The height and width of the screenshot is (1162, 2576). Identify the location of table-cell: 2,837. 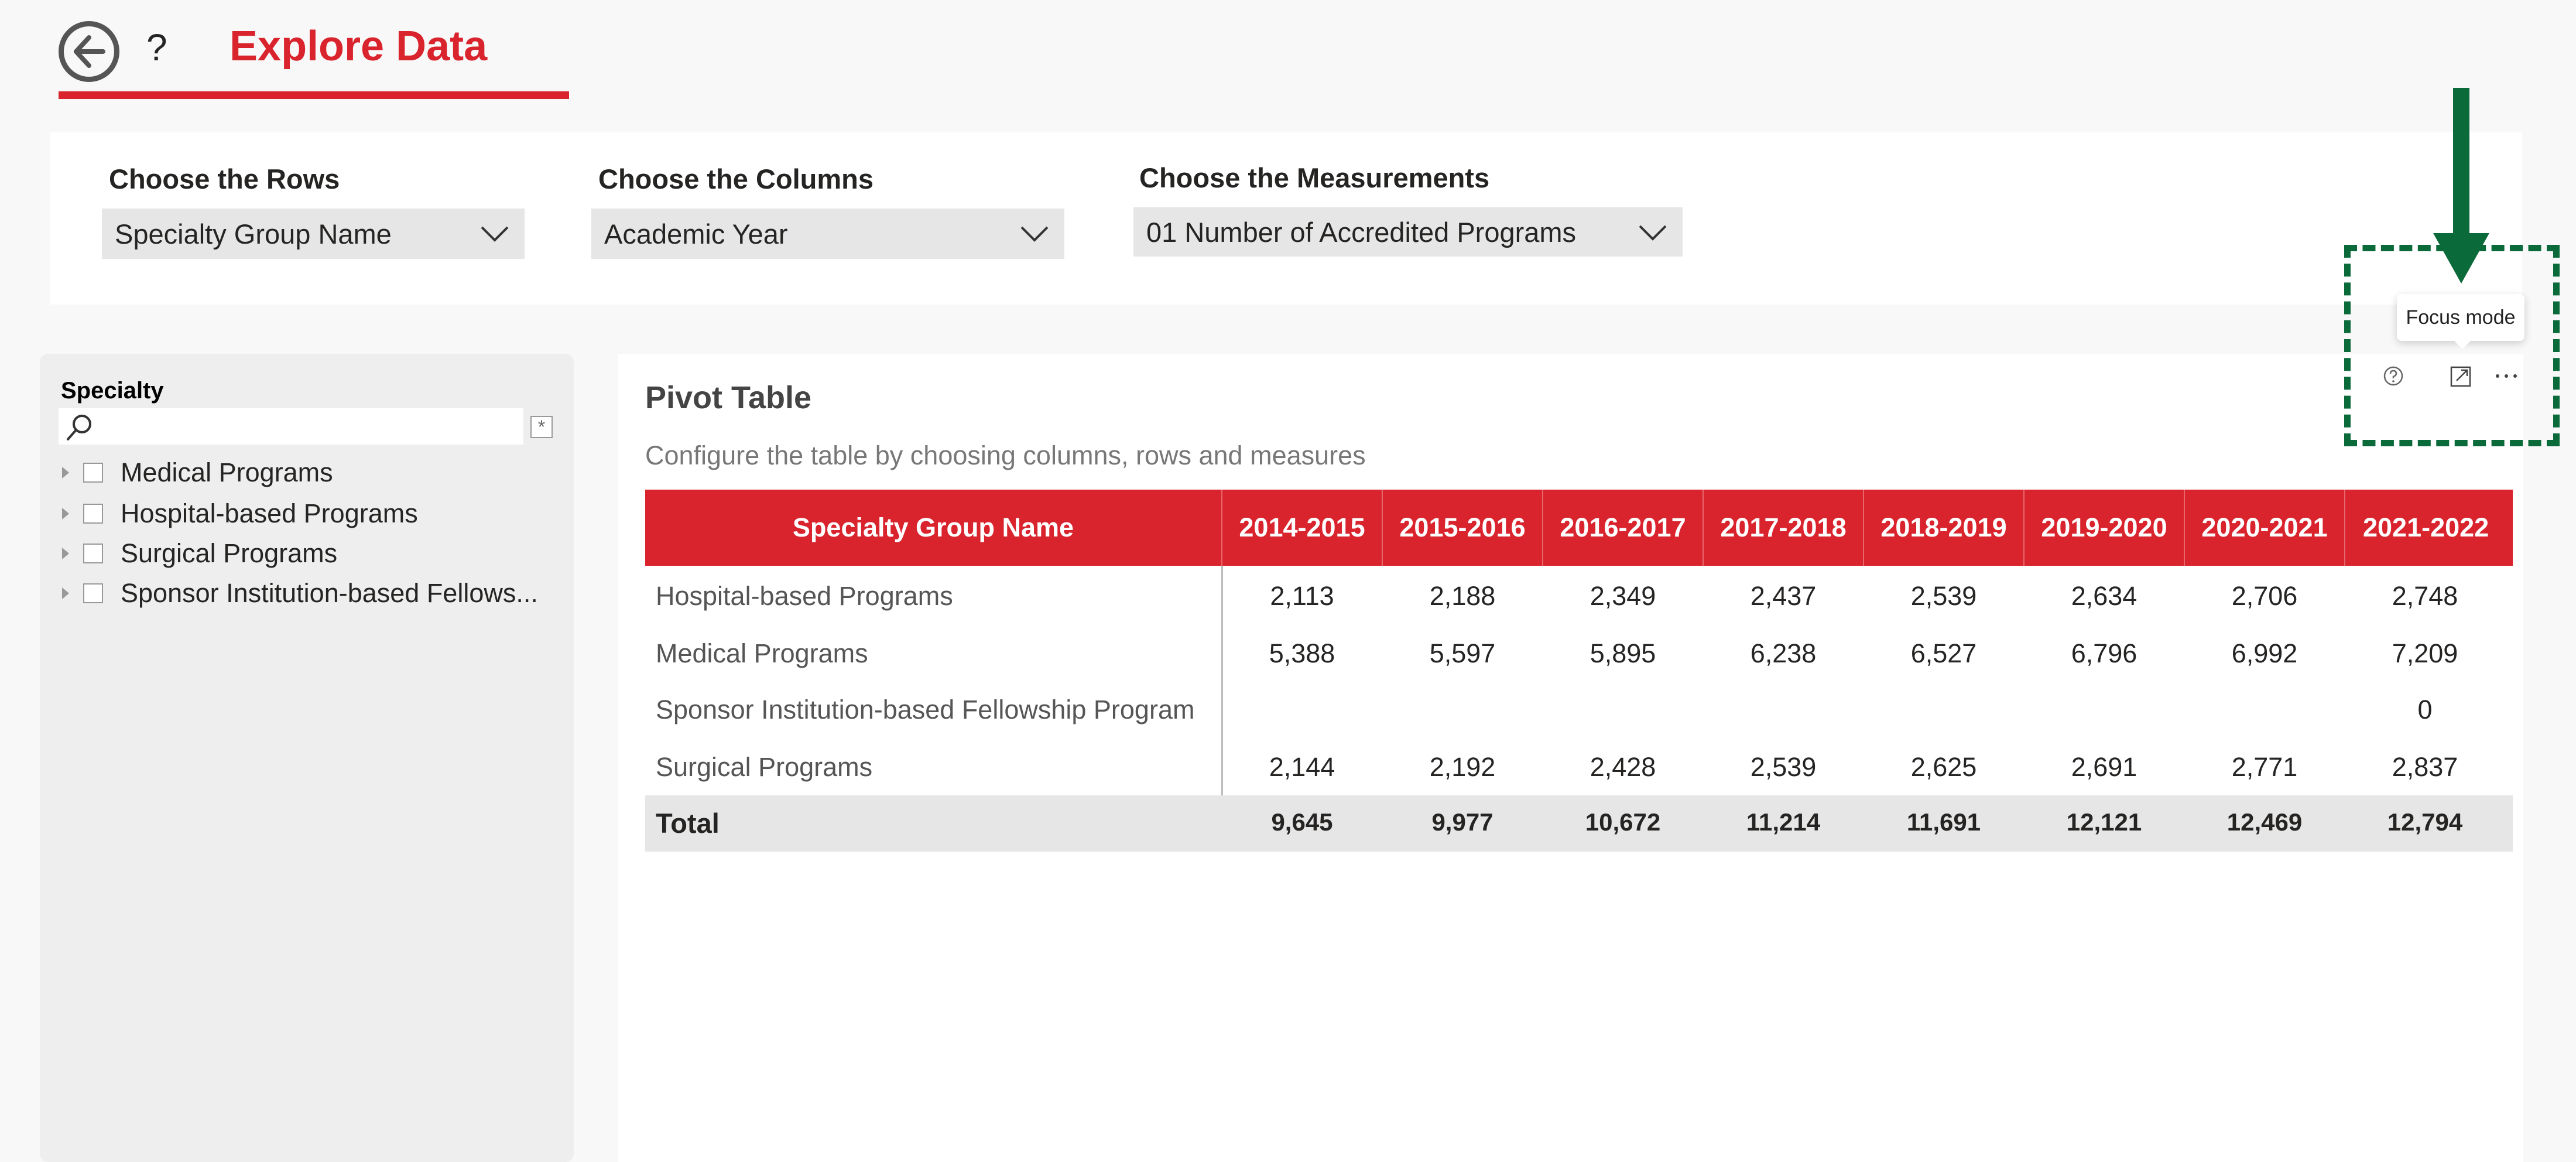
(2425, 767).